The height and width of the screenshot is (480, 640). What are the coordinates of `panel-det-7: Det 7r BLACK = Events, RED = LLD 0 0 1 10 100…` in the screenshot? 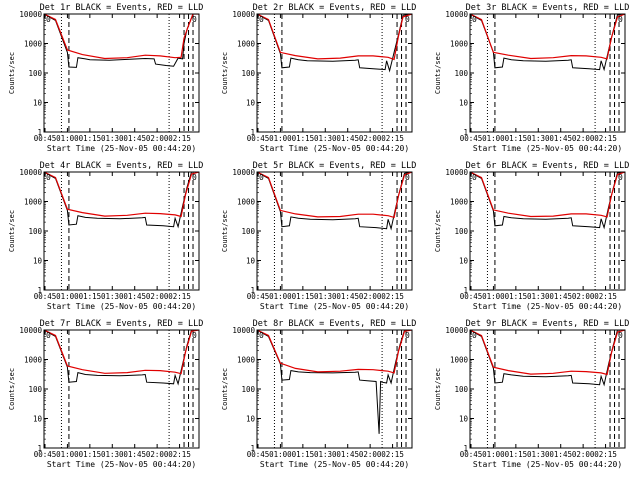 It's located at (105, 394).